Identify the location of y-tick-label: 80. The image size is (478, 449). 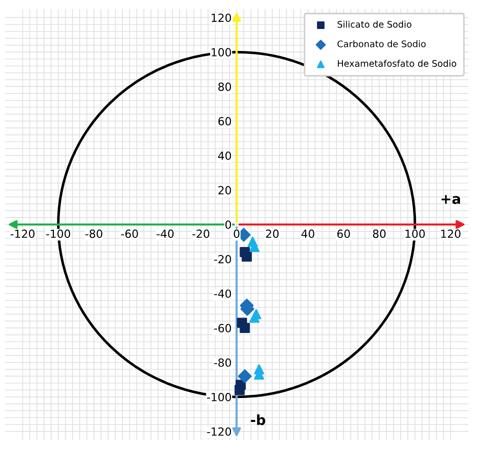
(225, 86).